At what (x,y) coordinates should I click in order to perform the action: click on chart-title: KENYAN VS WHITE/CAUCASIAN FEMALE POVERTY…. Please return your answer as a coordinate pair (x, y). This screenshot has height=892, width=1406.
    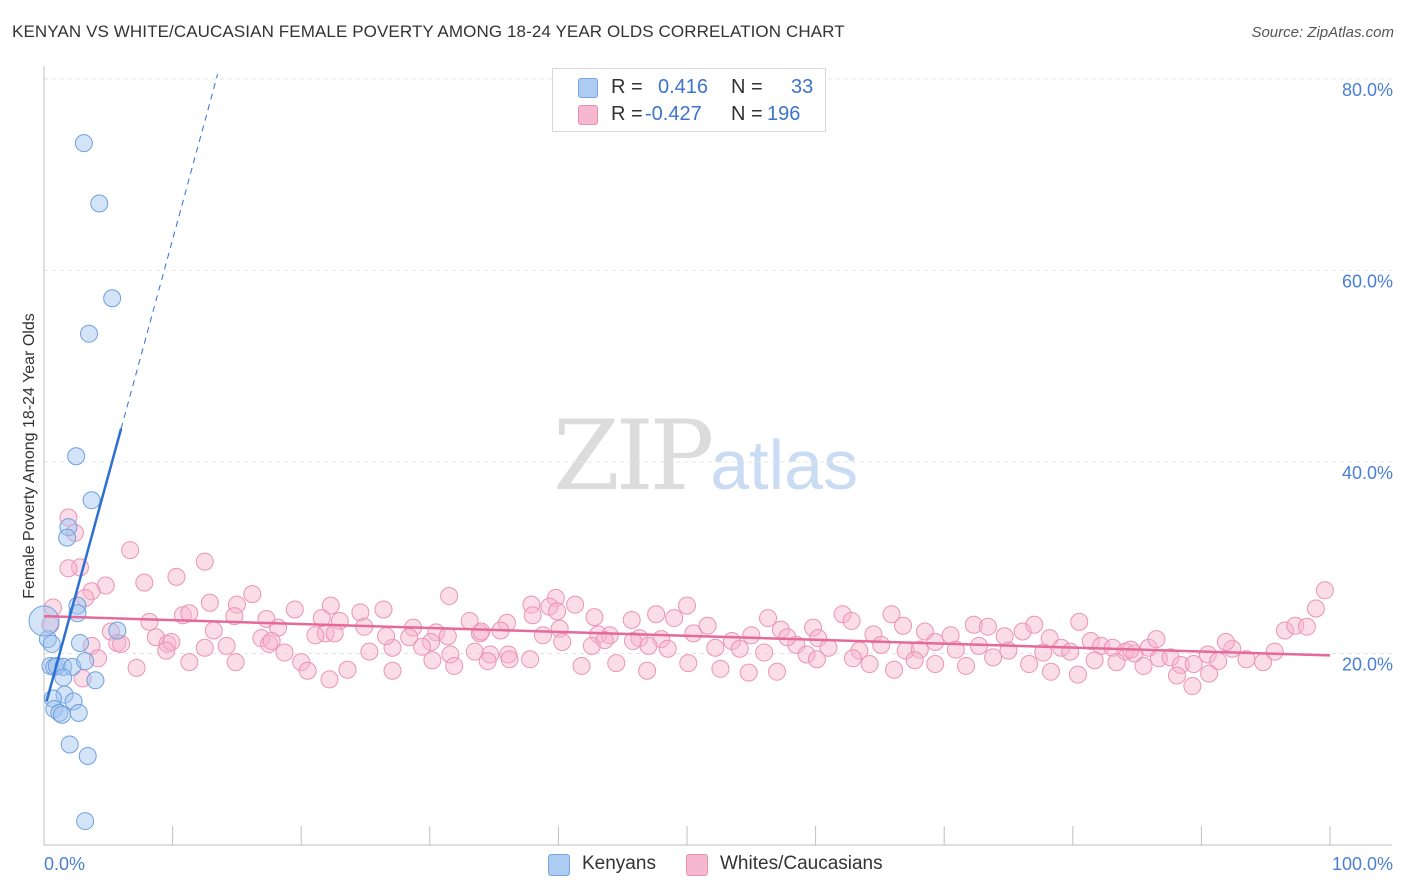
    Looking at the image, I should click on (428, 31).